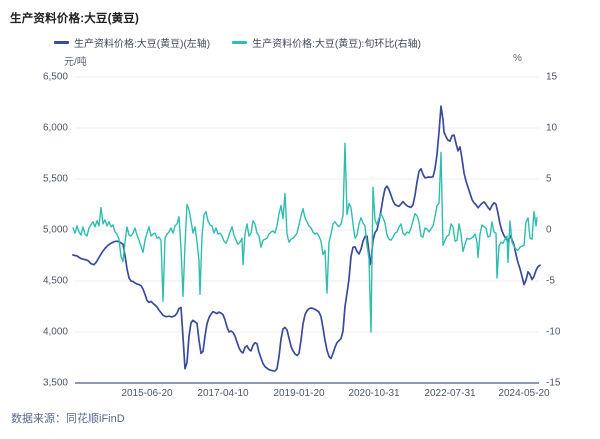 The image size is (600, 439). I want to click on y-axis-left-tick: 4,500, so click(55, 281).